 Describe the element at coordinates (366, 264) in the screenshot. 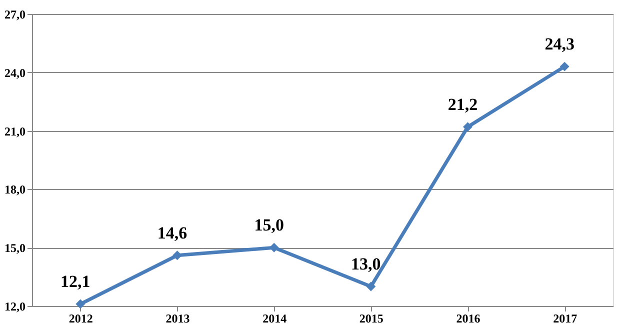

I see `data-label: 13,0` at that location.